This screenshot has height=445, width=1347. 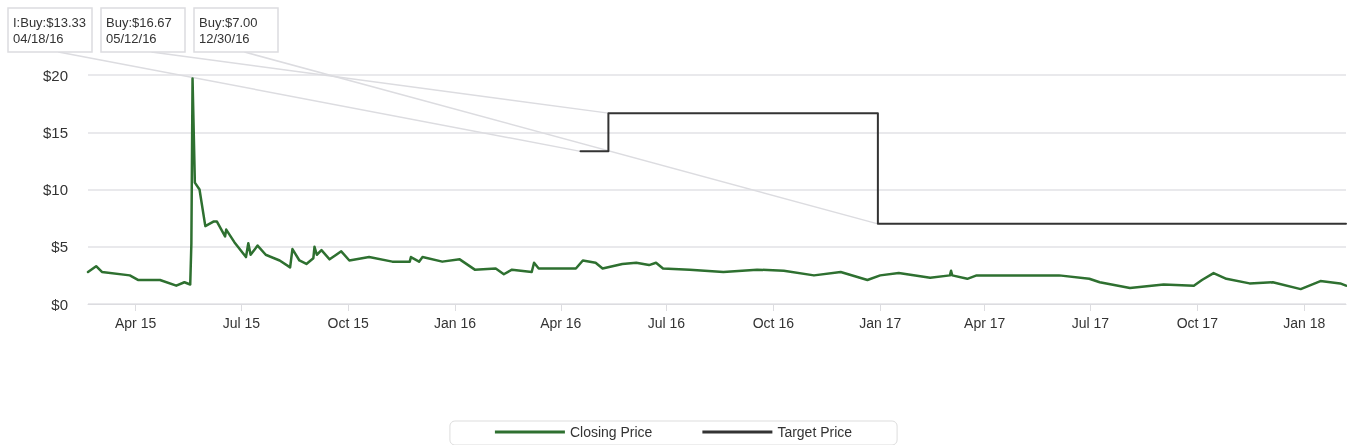 I want to click on legend-label: Target Price, so click(x=815, y=432).